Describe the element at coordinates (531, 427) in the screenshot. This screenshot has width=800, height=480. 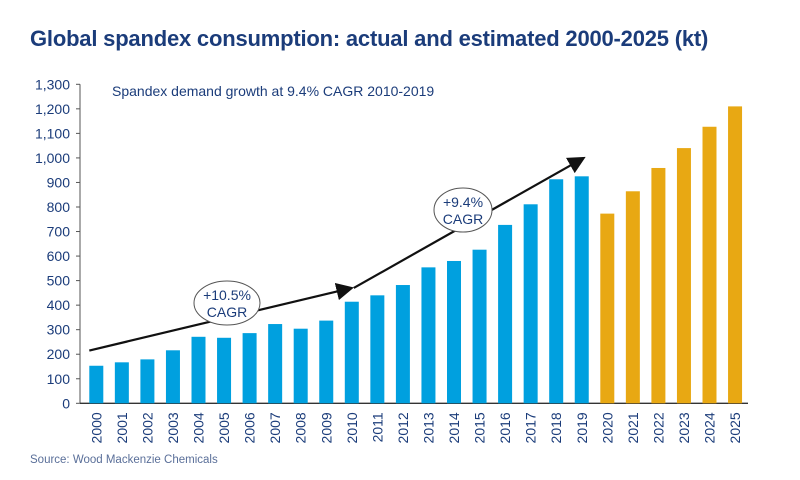
I see `x-tick-label: 2017` at that location.